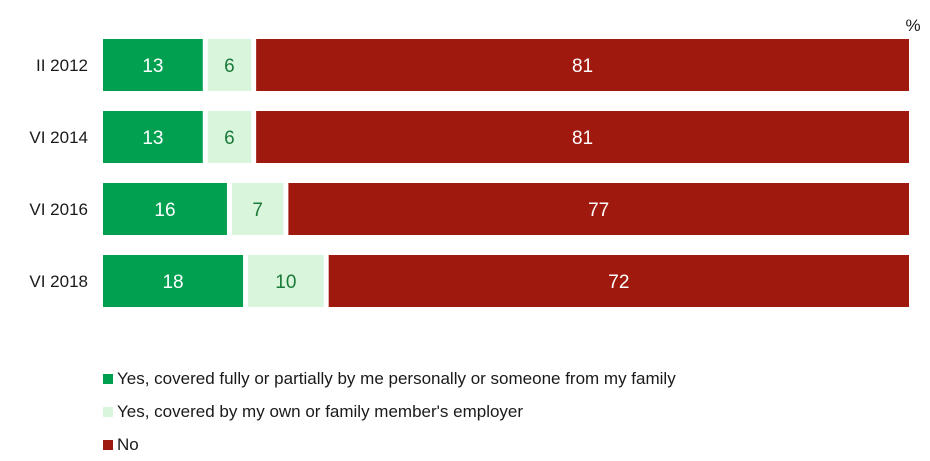  What do you see at coordinates (389, 444) in the screenshot?
I see `legend-item-no: No` at bounding box center [389, 444].